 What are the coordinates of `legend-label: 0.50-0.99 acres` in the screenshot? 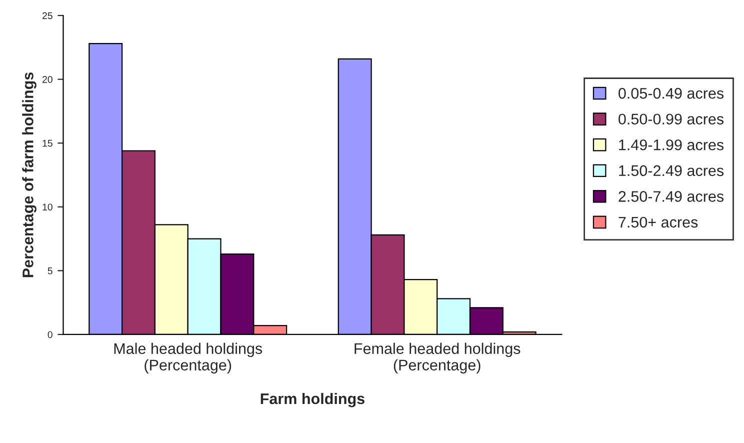 It's located at (671, 119).